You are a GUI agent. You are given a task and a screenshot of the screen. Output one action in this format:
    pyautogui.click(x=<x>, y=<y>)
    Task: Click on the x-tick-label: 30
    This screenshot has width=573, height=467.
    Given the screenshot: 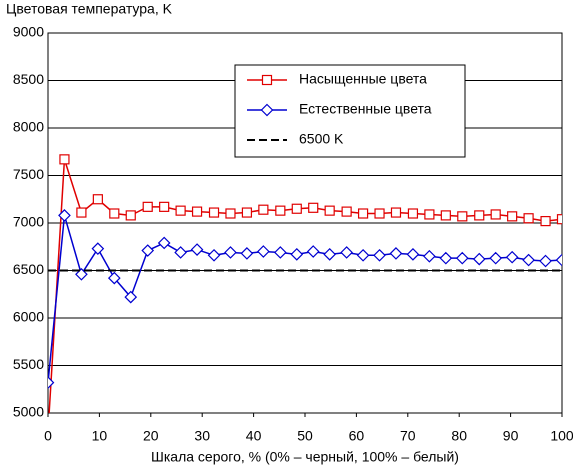 What is the action you would take?
    pyautogui.click(x=202, y=436)
    